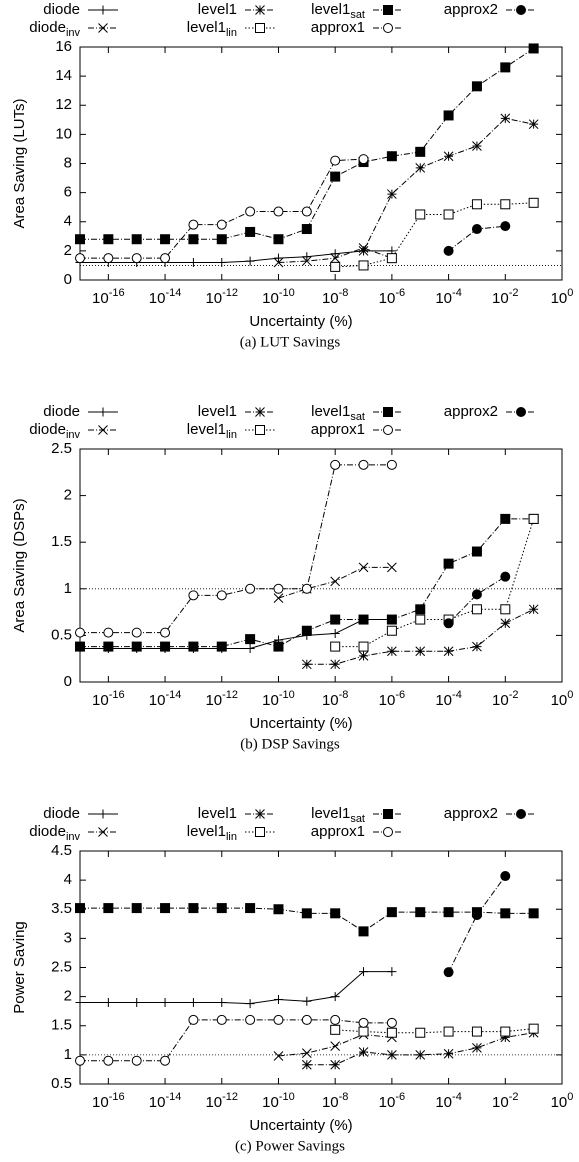 This screenshot has width=579, height=1162. What do you see at coordinates (117, 1097) in the screenshot?
I see `x-tick-exponent: -16` at bounding box center [117, 1097].